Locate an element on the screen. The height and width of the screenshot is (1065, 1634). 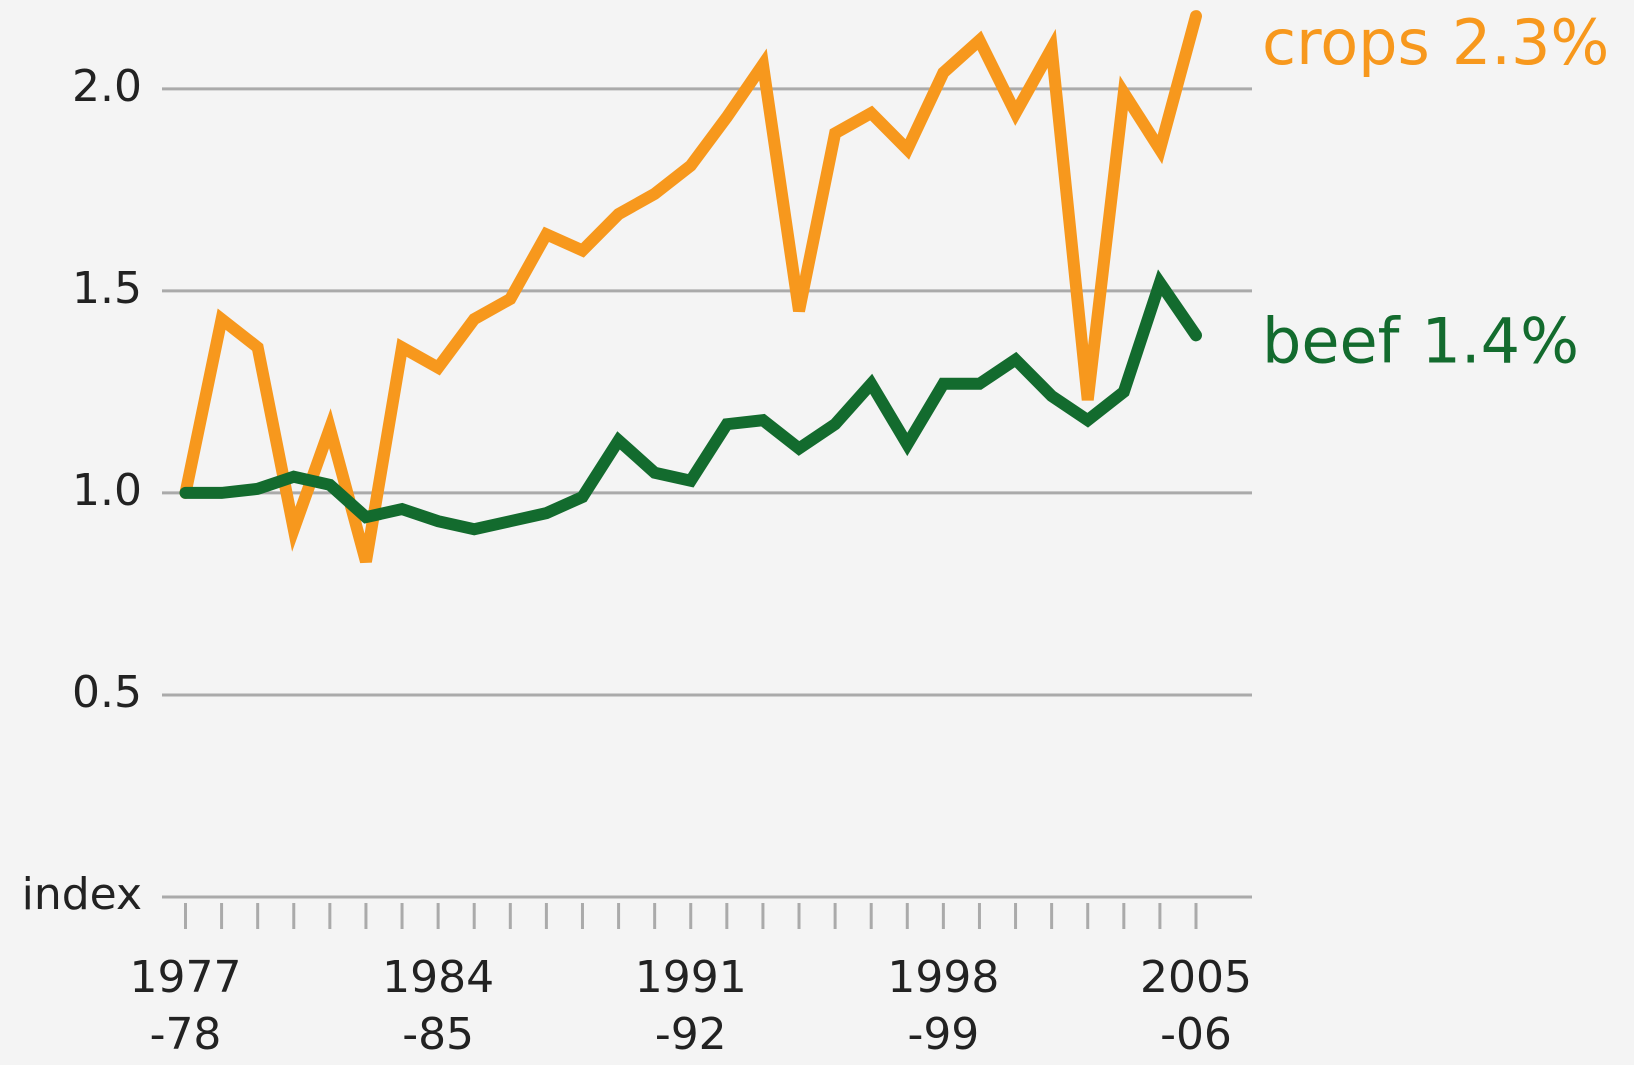
x-tick-label: 1984 -85 is located at coordinates (438, 1006).